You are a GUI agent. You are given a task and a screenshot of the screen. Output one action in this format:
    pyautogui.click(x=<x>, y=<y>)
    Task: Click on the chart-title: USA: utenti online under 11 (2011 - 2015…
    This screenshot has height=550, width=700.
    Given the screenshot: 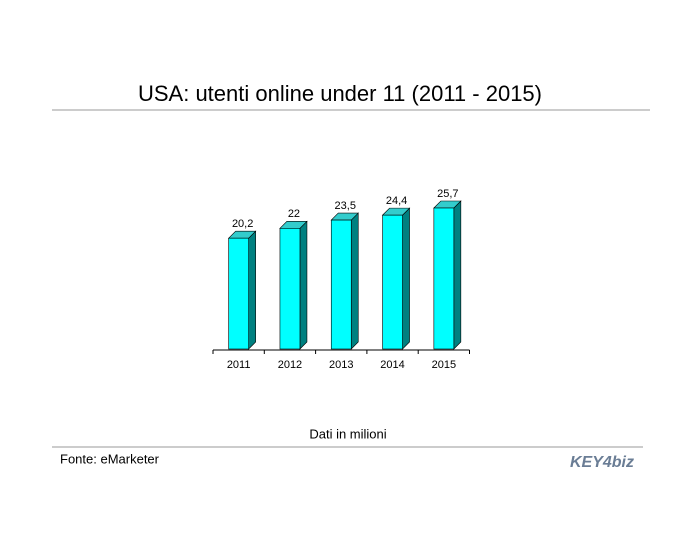 What is the action you would take?
    pyautogui.click(x=340, y=93)
    